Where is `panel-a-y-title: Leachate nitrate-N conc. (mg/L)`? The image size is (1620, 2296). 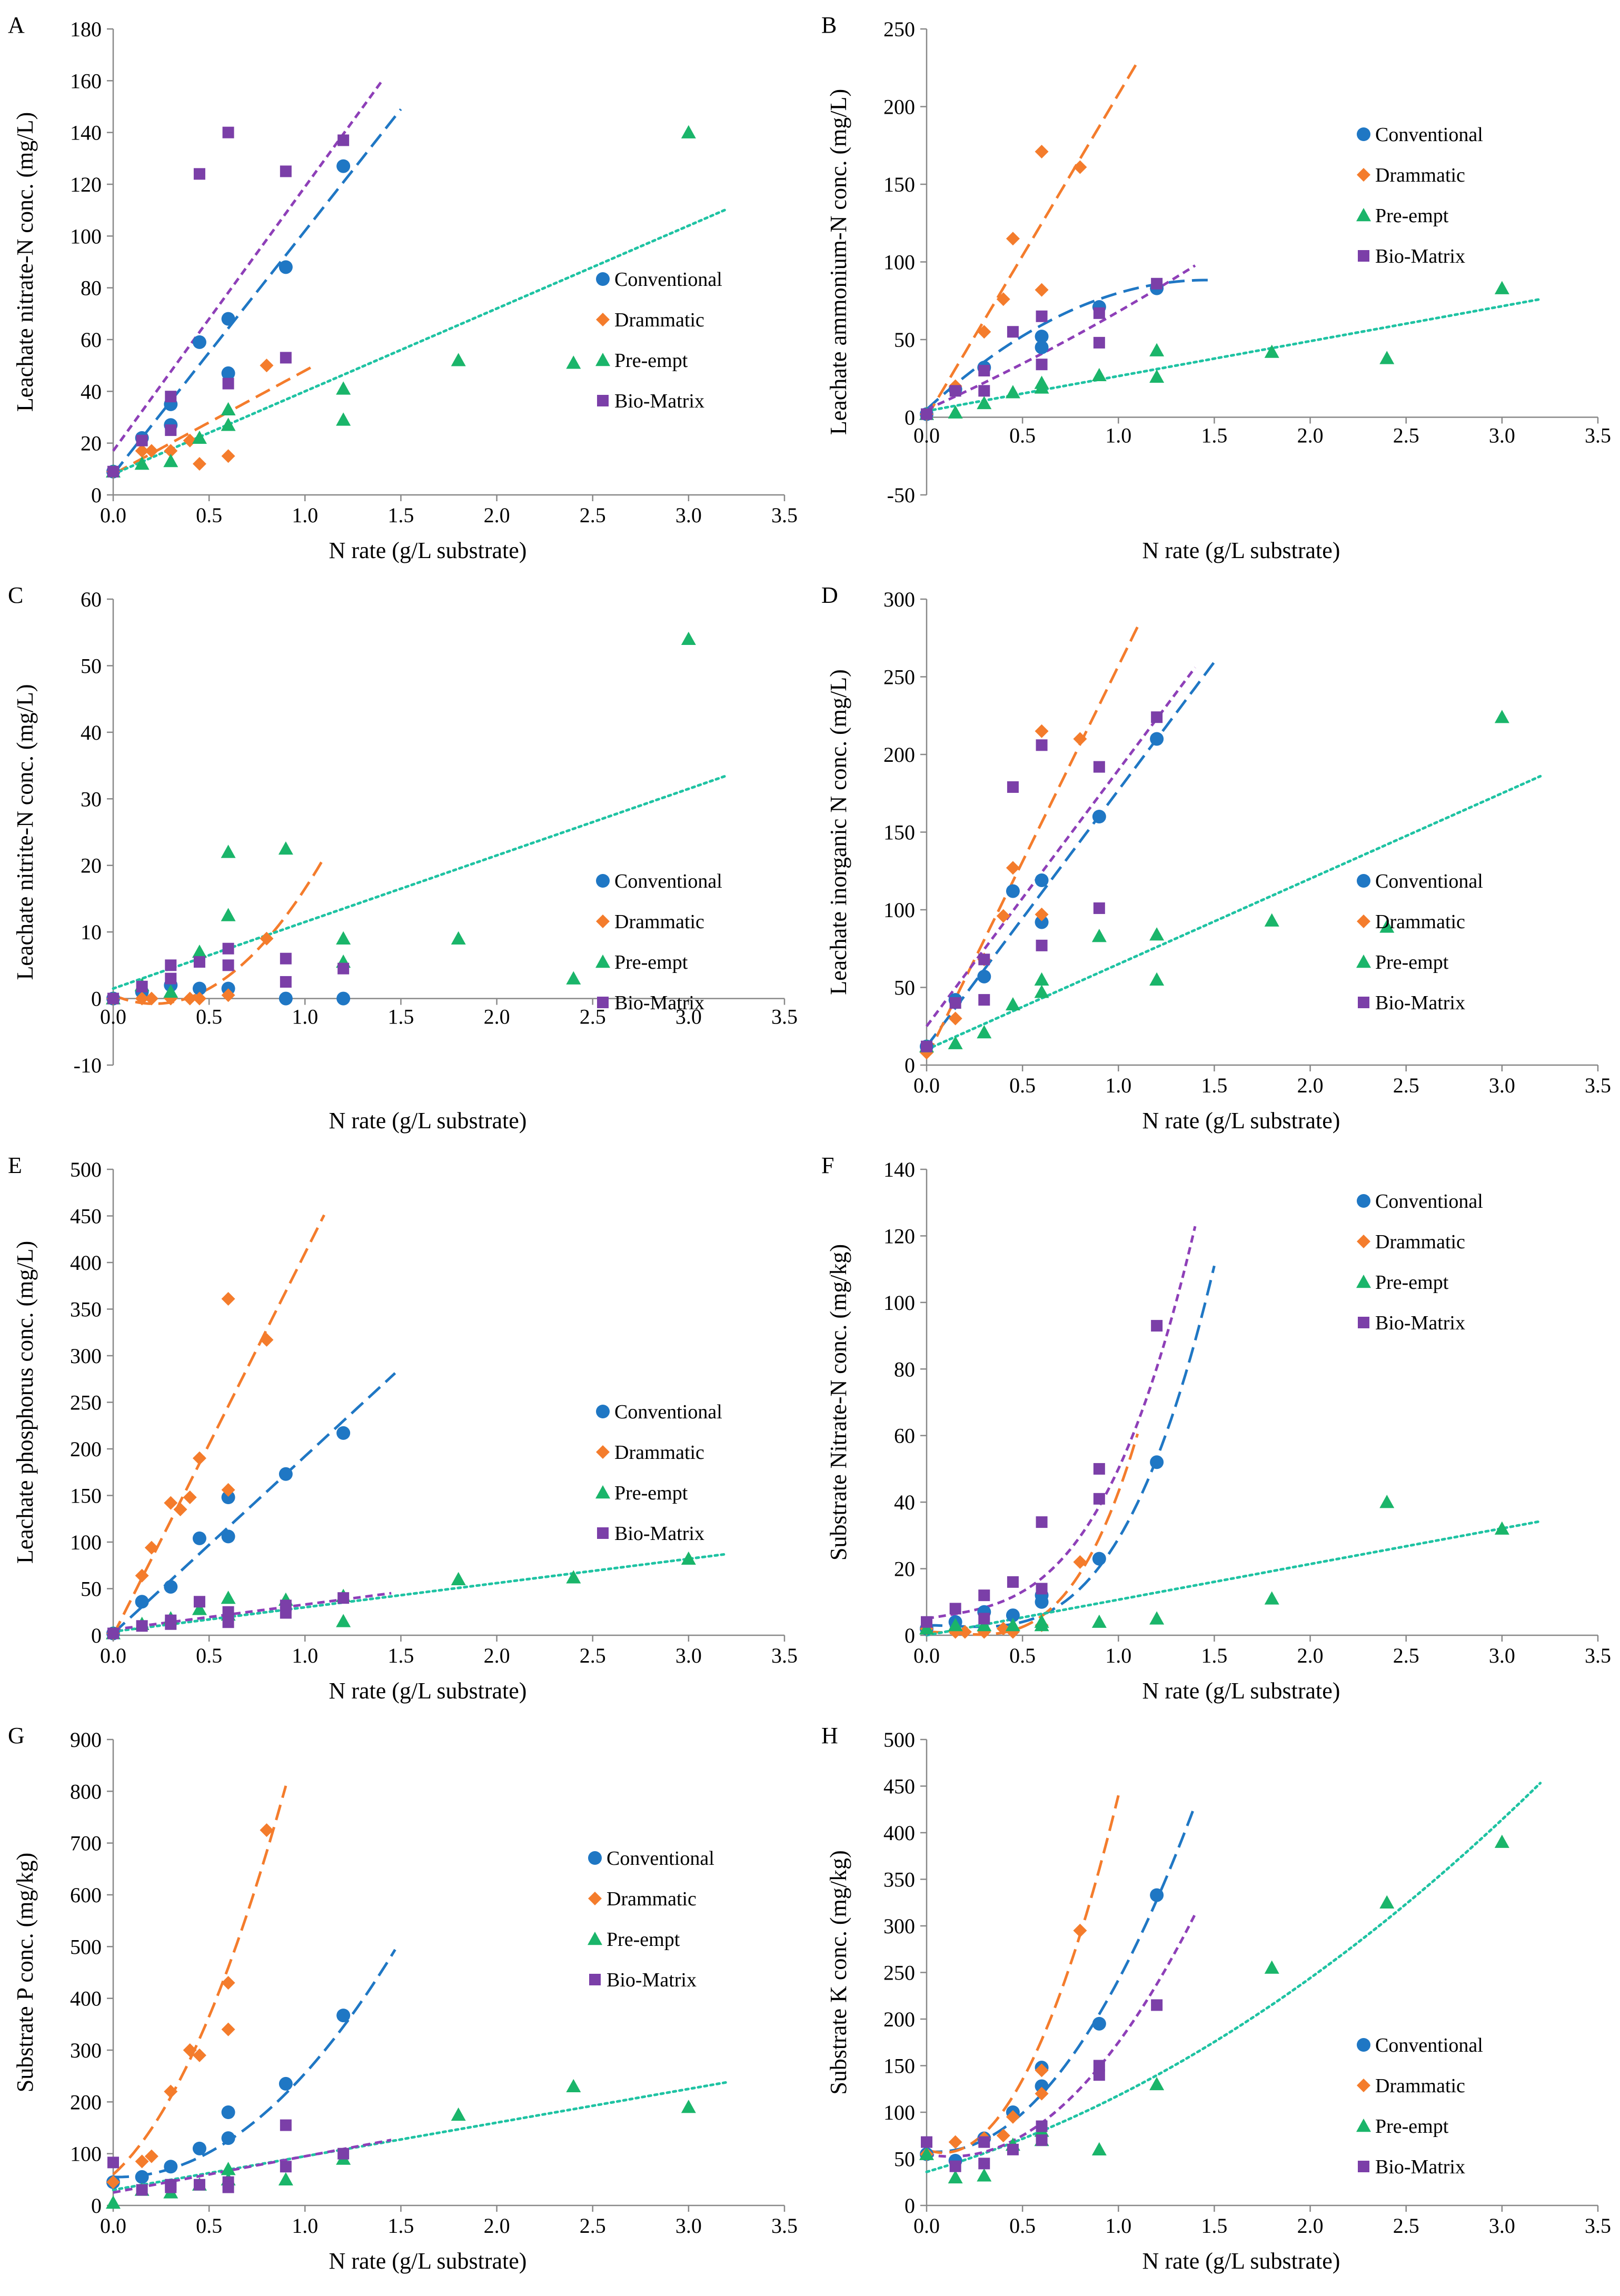
panel-a-y-title: Leachate nitrate-N conc. (mg/L) is located at coordinates (25, 262).